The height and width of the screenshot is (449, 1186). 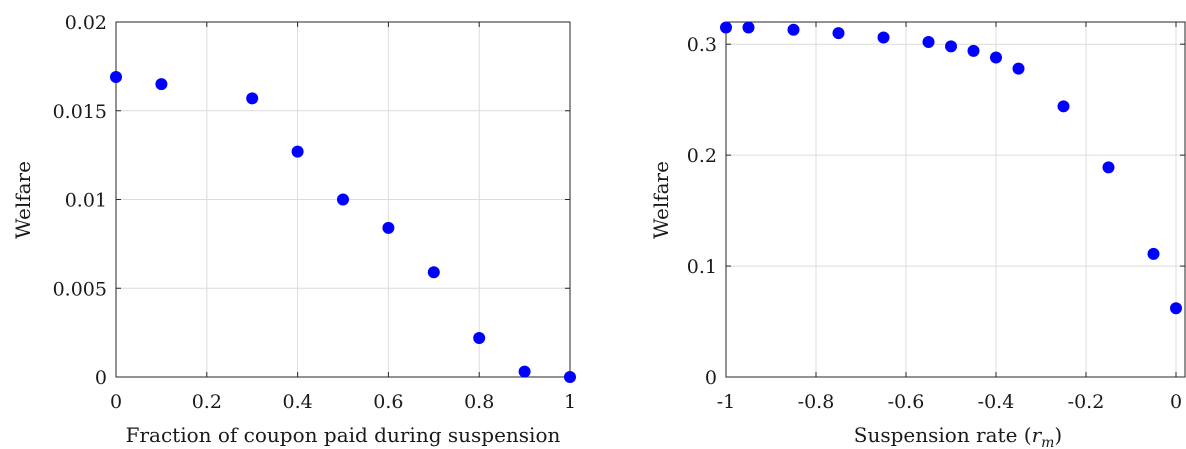 What do you see at coordinates (702, 267) in the screenshot?
I see `y-tick-label: 0.1` at bounding box center [702, 267].